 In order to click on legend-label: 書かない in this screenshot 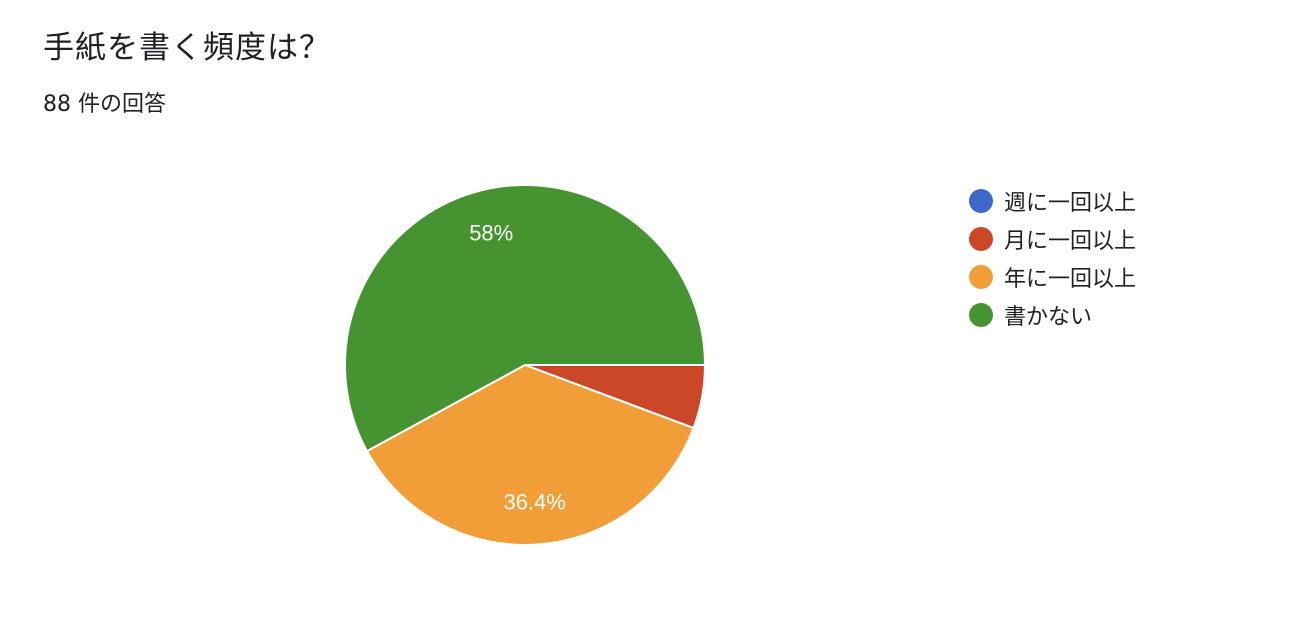, I will do `click(1048, 317)`.